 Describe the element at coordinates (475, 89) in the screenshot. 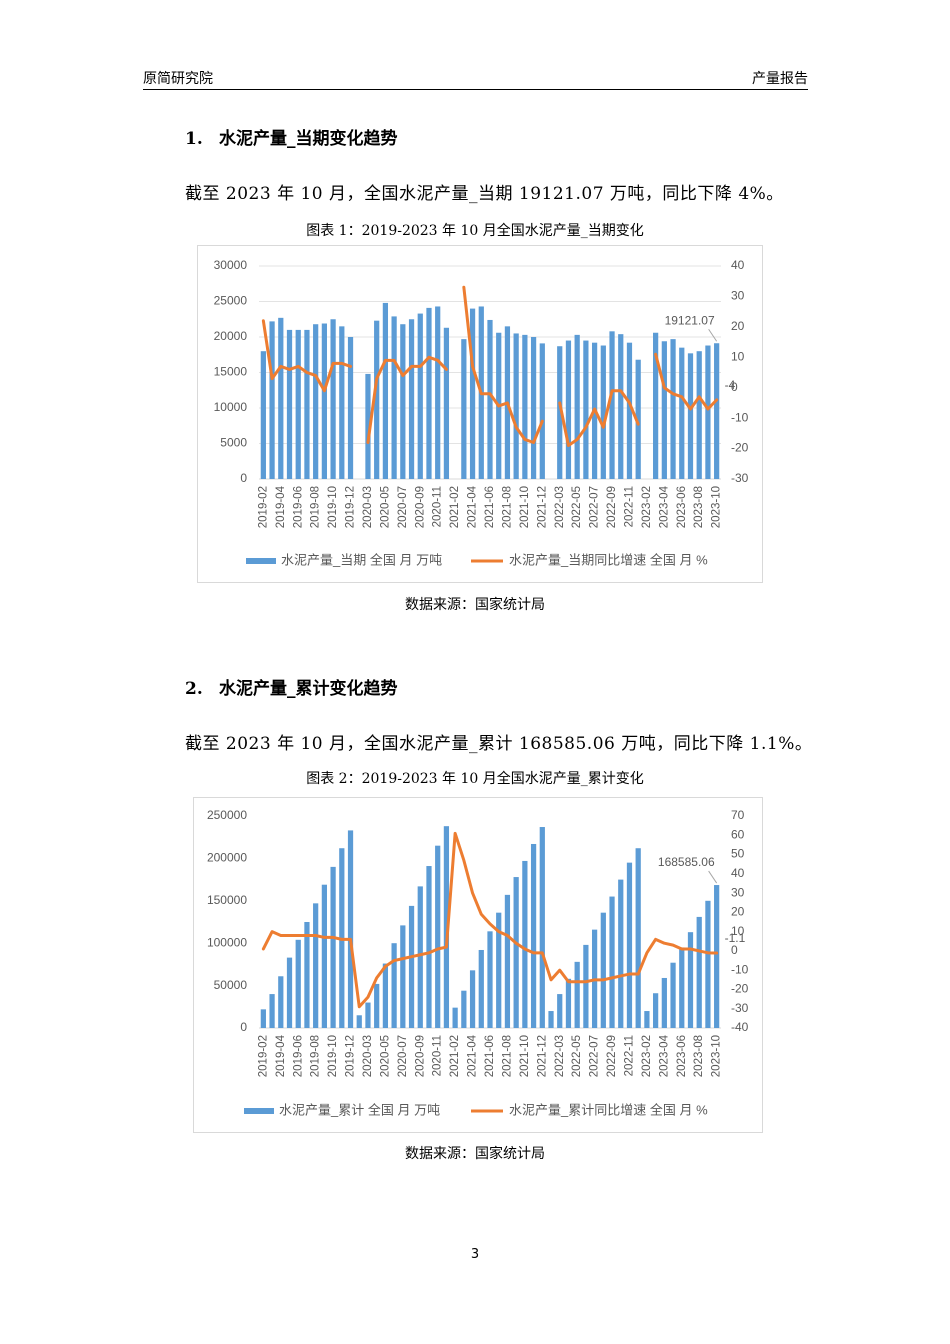

I see `header-rule` at that location.